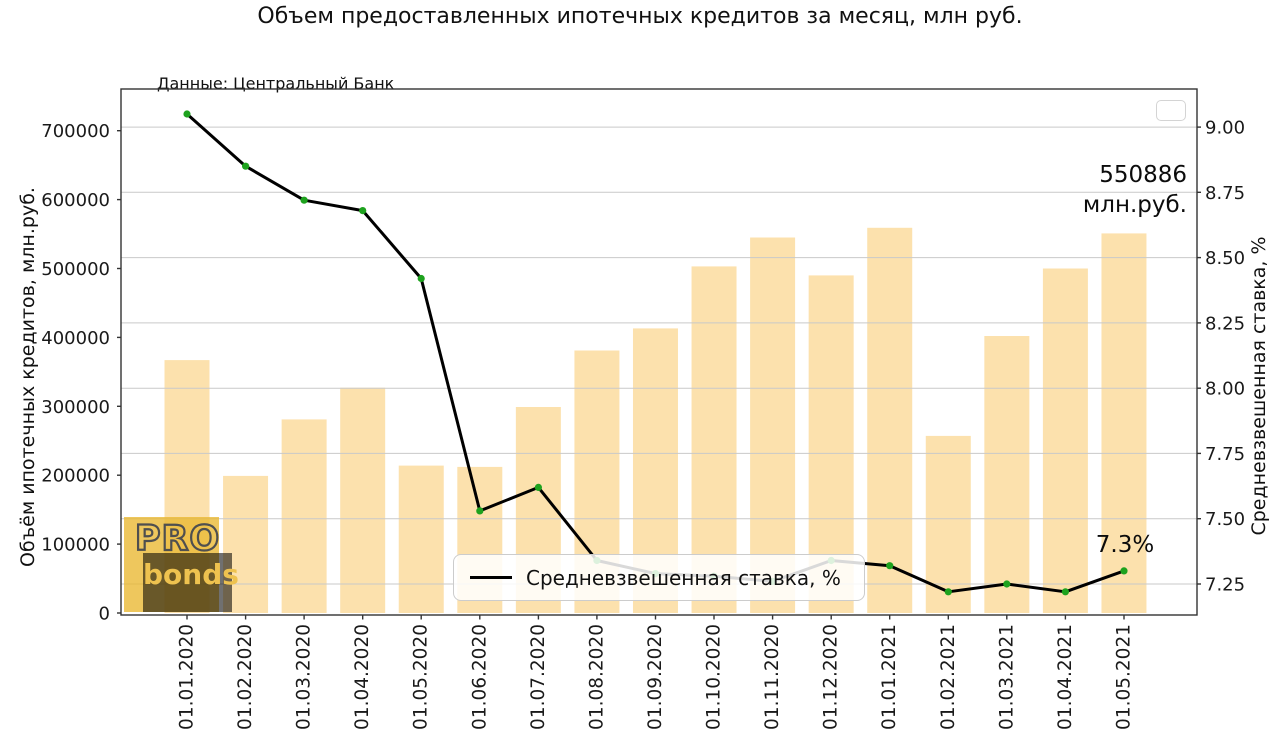 Image resolution: width=1280 pixels, height=750 pixels. Describe the element at coordinates (75, 200) in the screenshot. I see `left-tick-label: 600000` at that location.